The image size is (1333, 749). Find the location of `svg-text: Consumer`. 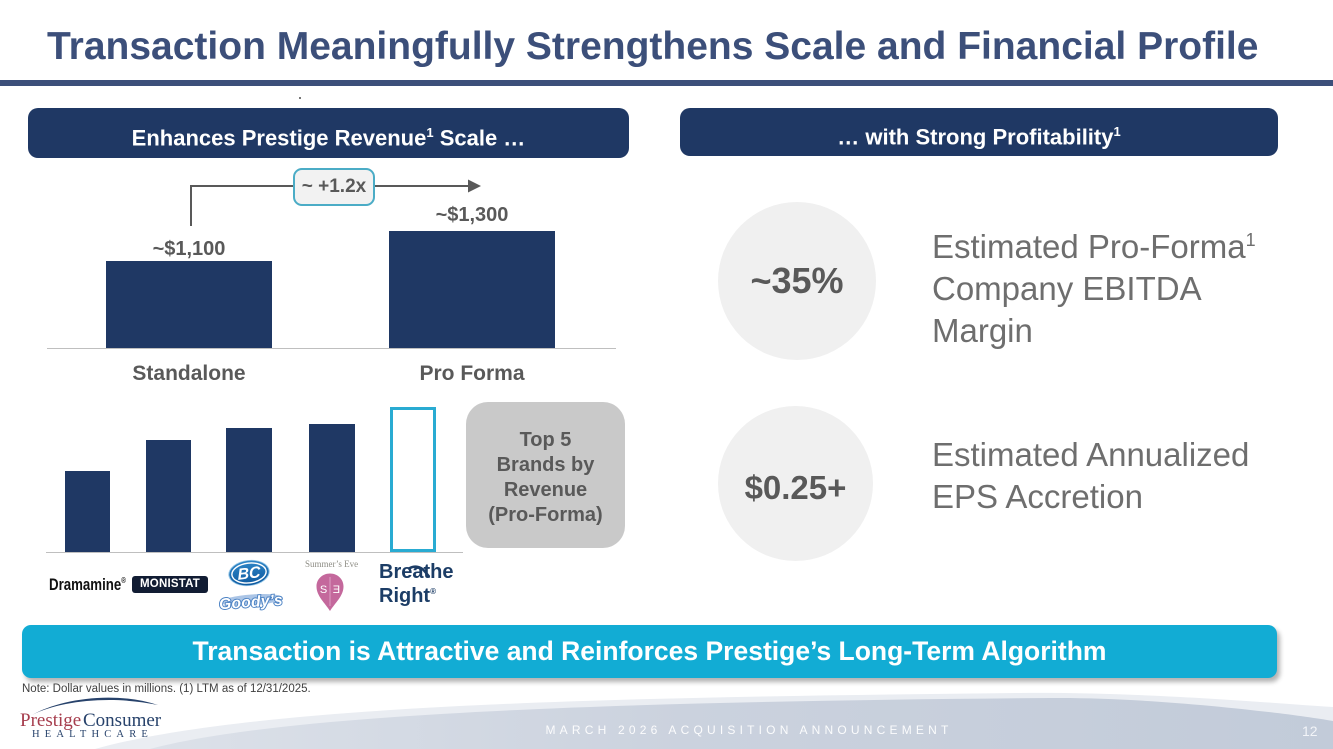

svg-text: Consumer is located at coordinates (122, 720).